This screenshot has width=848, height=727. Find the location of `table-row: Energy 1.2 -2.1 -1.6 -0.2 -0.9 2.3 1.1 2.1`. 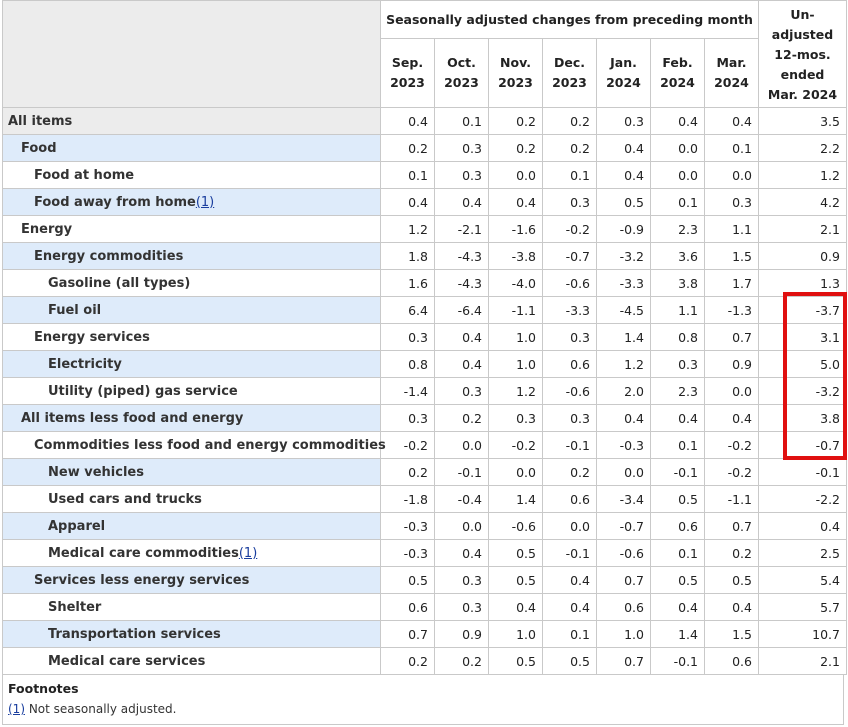

table-row: Energy 1.2 -2.1 -1.6 -0.2 -0.9 2.3 1.1 2.1 is located at coordinates (424, 229).